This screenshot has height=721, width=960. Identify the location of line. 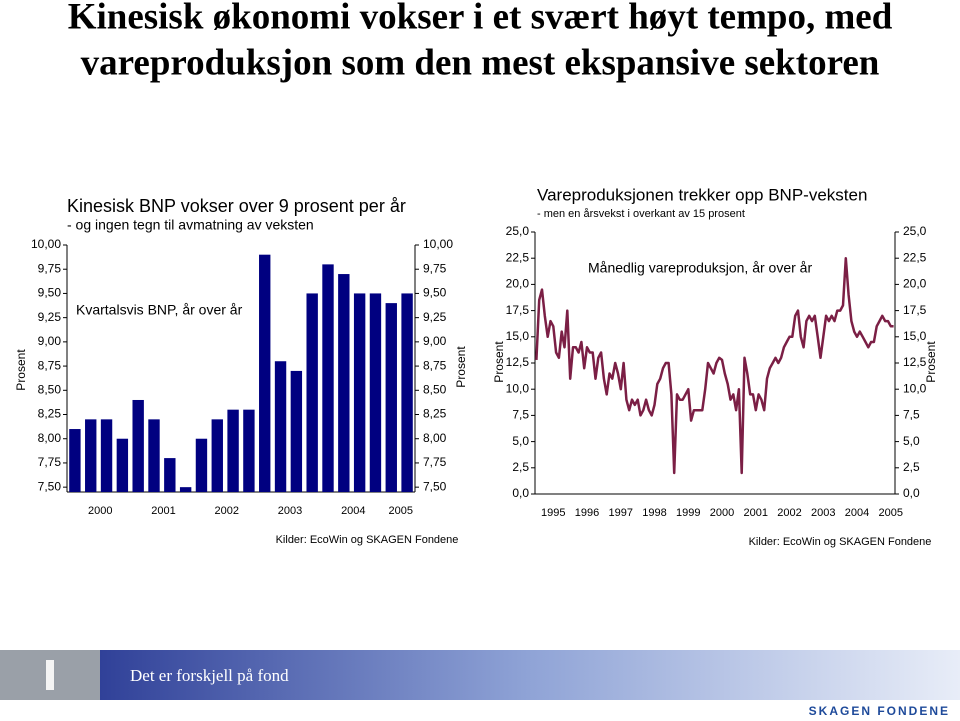
(714, 365).